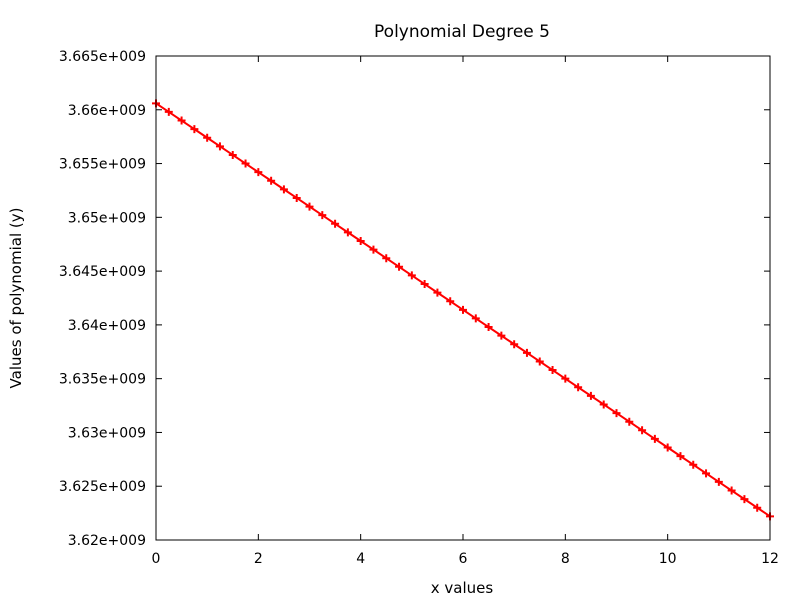  I want to click on y-tick-label: 3.645e+009, so click(102, 272).